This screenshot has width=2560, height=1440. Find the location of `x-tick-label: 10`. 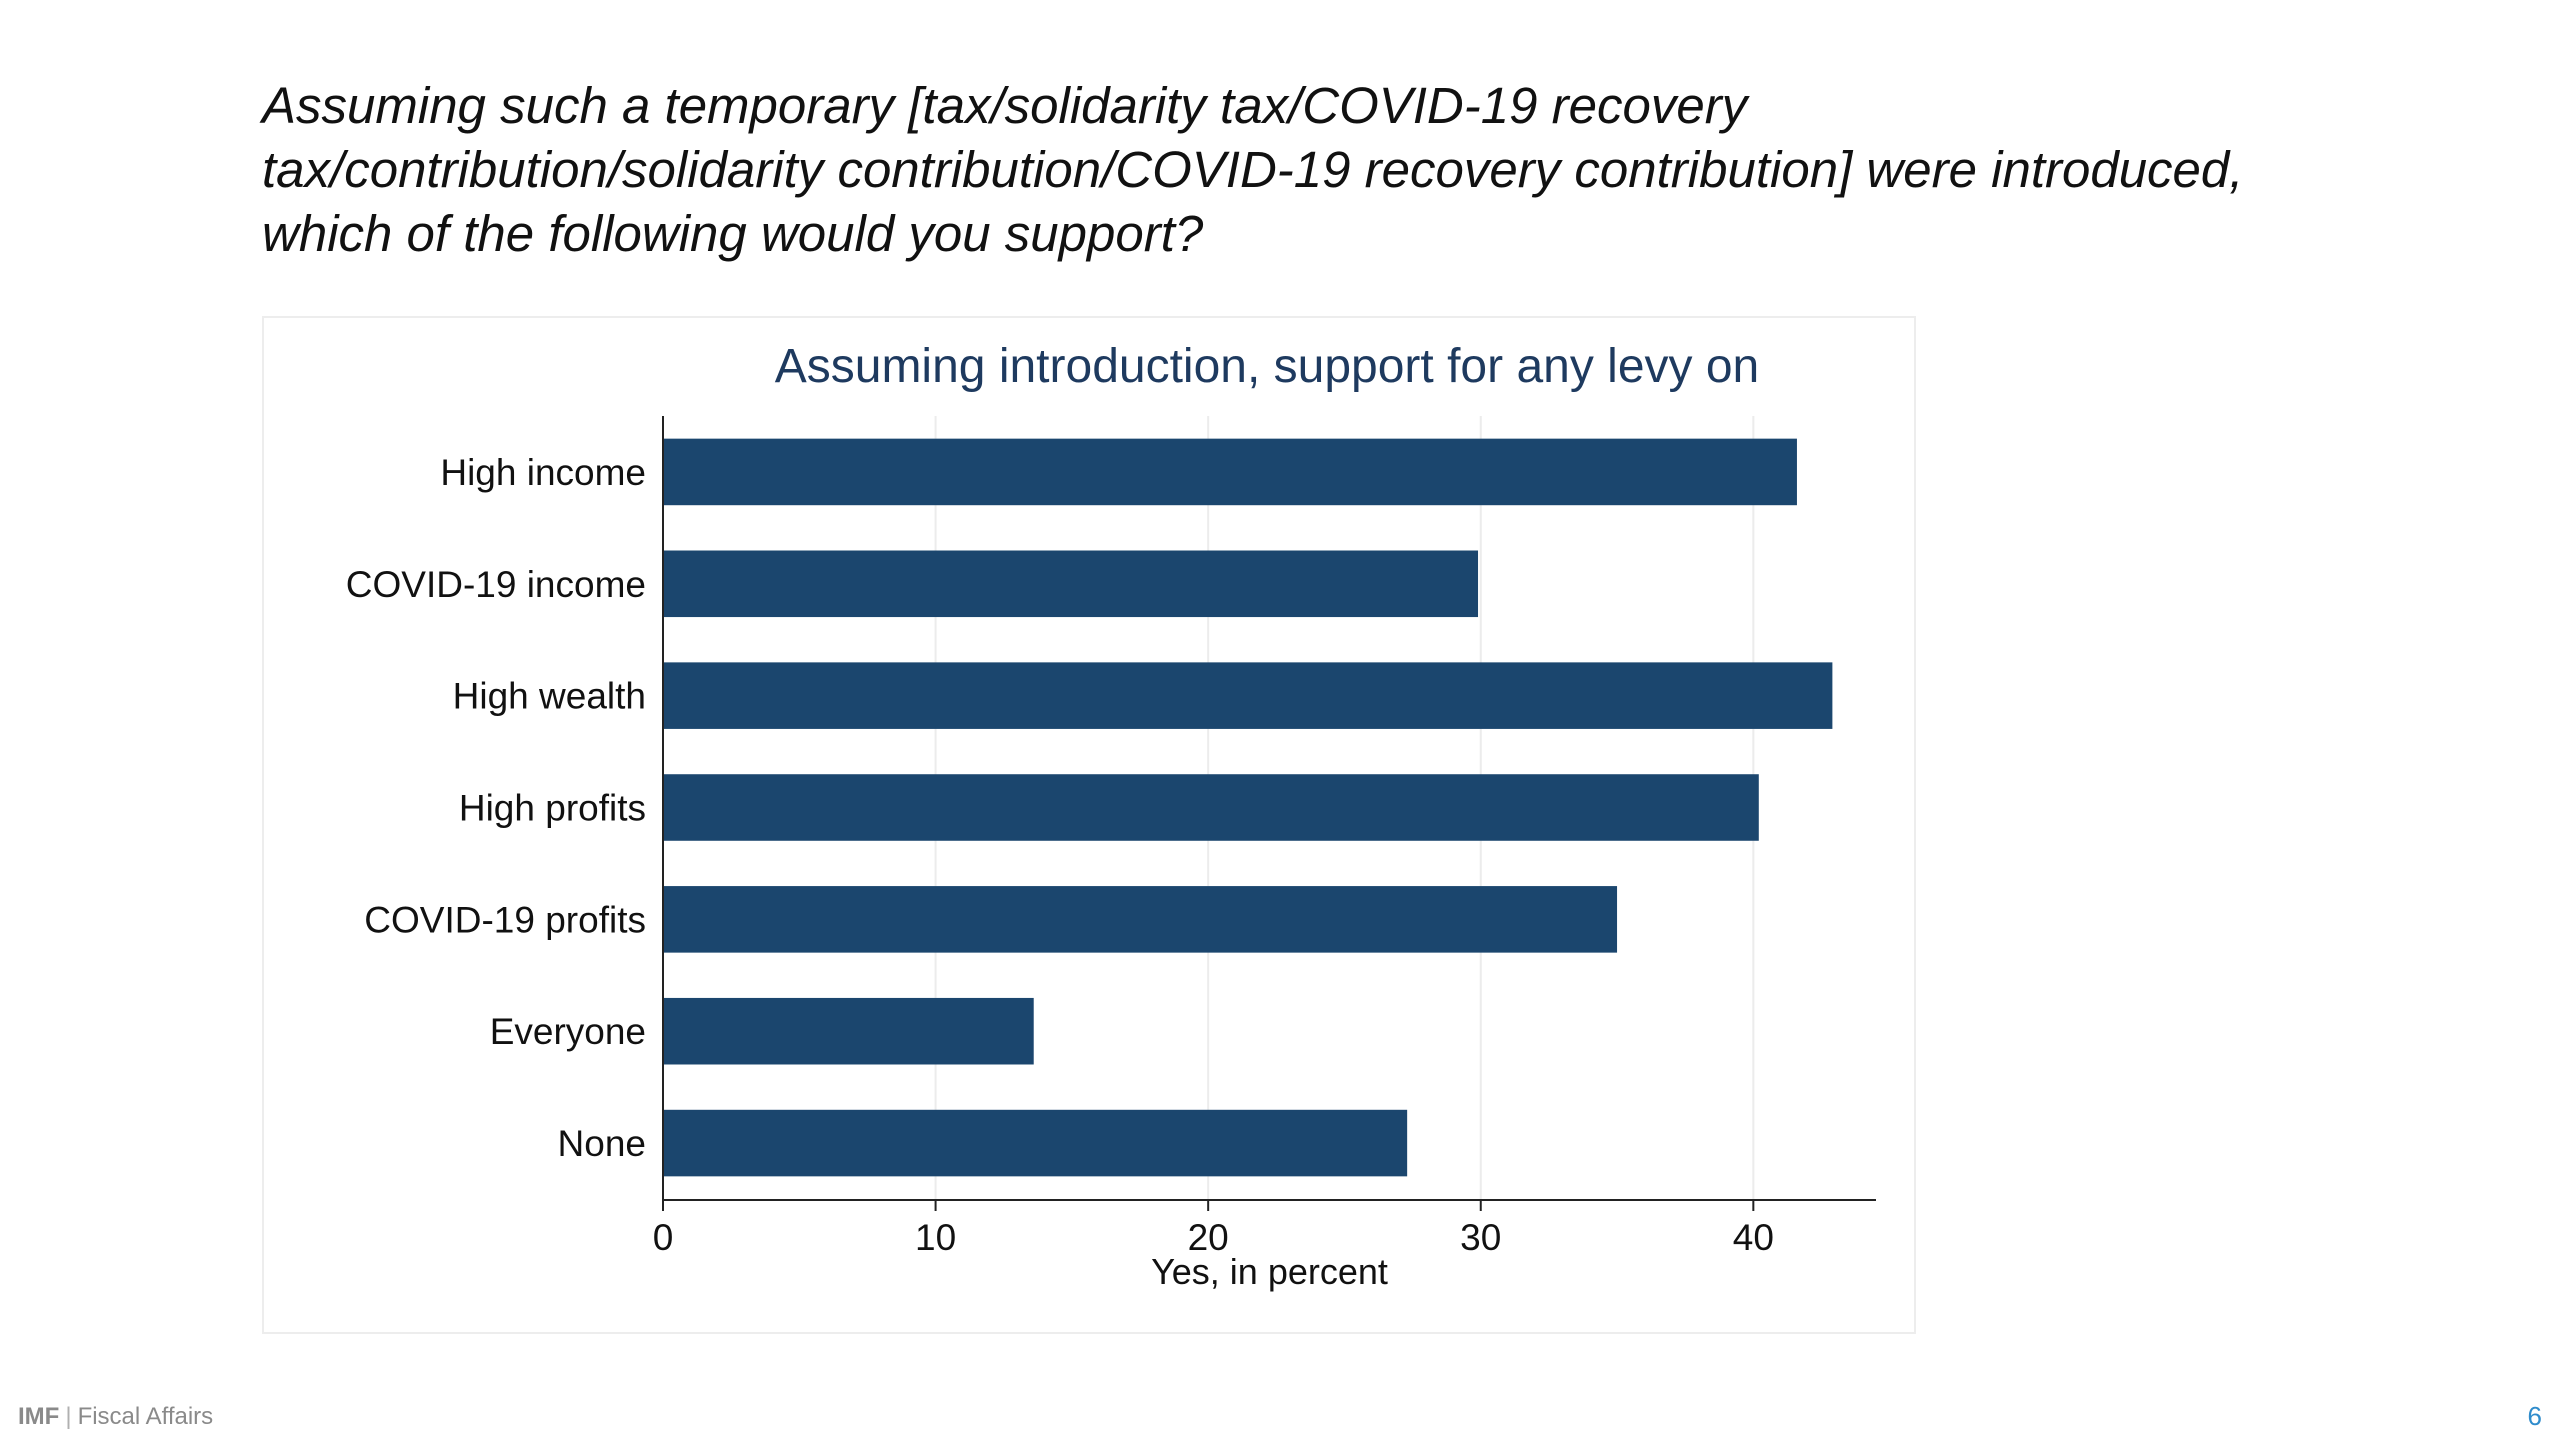

x-tick-label: 10 is located at coordinates (935, 1237).